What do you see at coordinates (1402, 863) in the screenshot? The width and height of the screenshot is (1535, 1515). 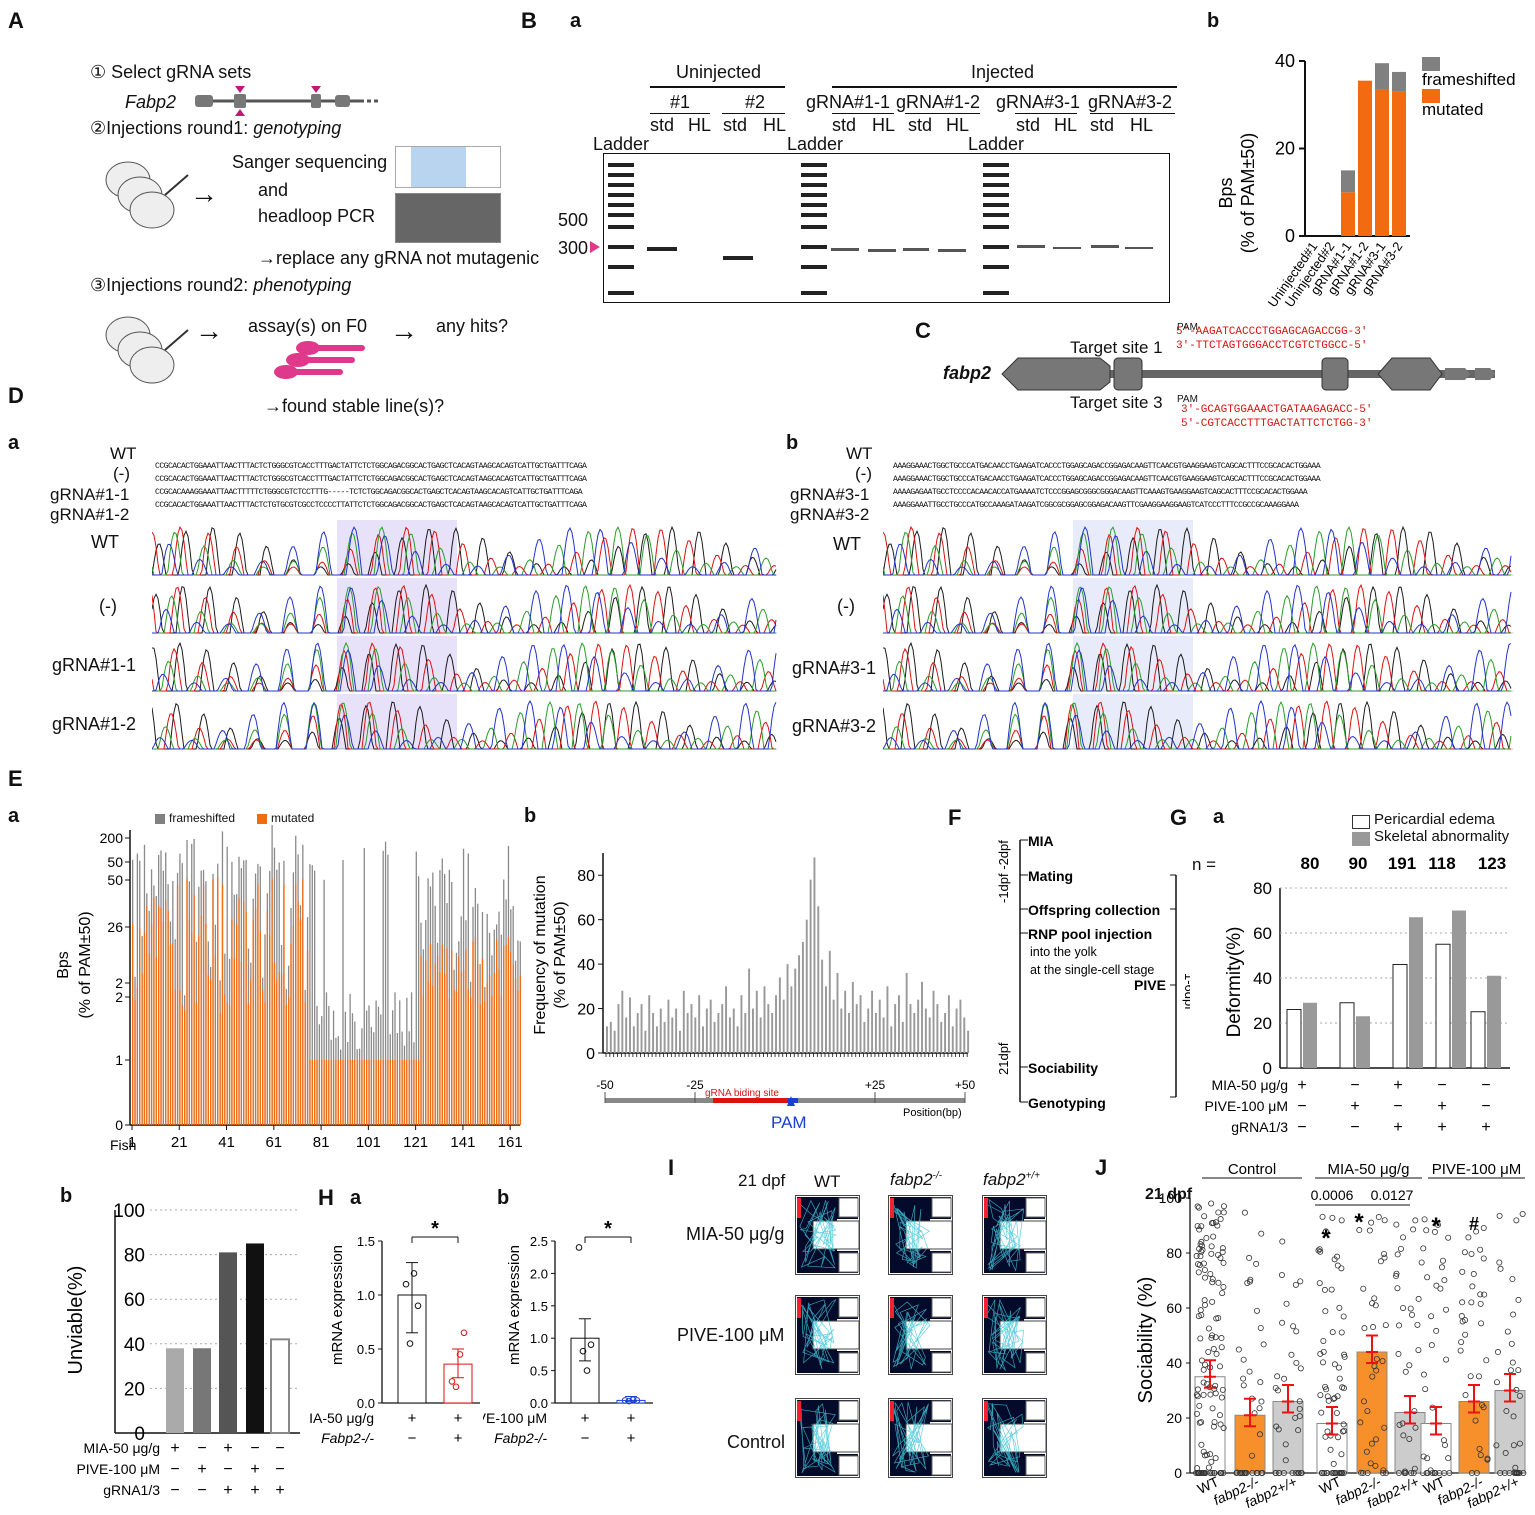 I see `ga-n-value: 191` at bounding box center [1402, 863].